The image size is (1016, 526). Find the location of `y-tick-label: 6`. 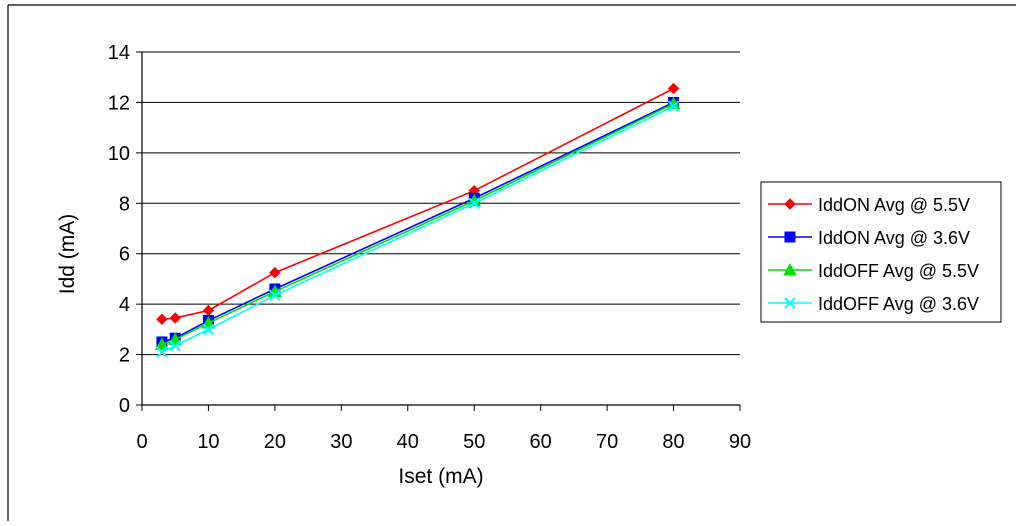

y-tick-label: 6 is located at coordinates (124, 255).